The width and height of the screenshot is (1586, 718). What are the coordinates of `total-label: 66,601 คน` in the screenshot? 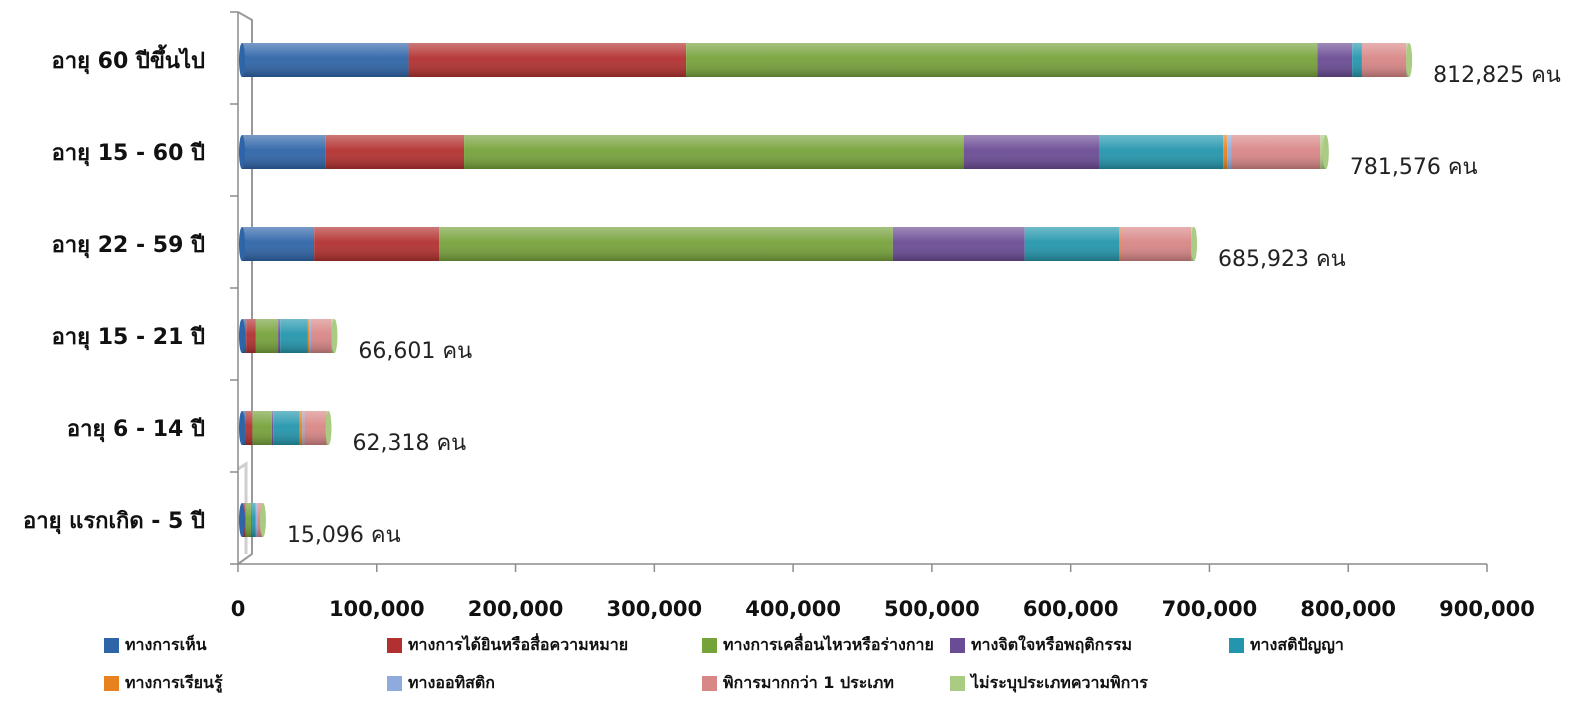 It's located at (415, 351).